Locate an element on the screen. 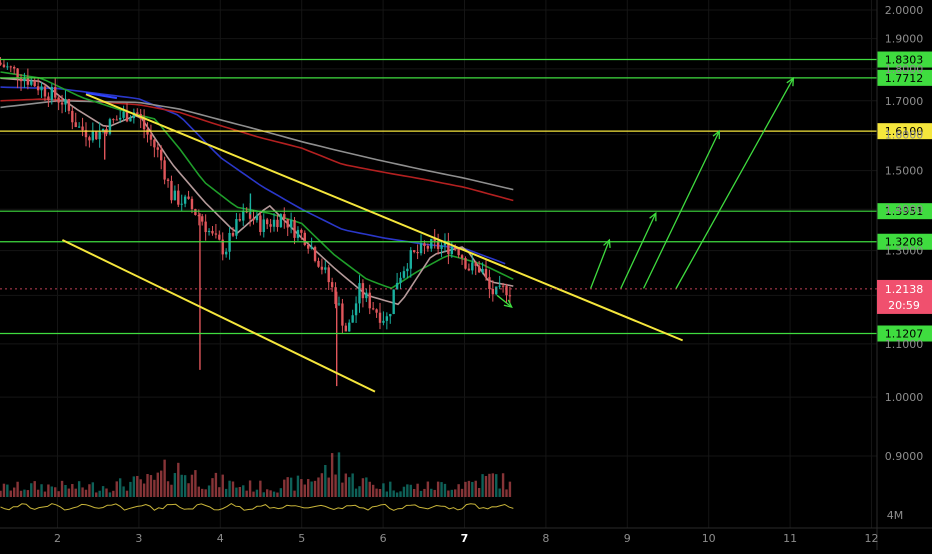 Image resolution: width=932 pixels, height=554 pixels. volume-bars is located at coordinates (257, 481).